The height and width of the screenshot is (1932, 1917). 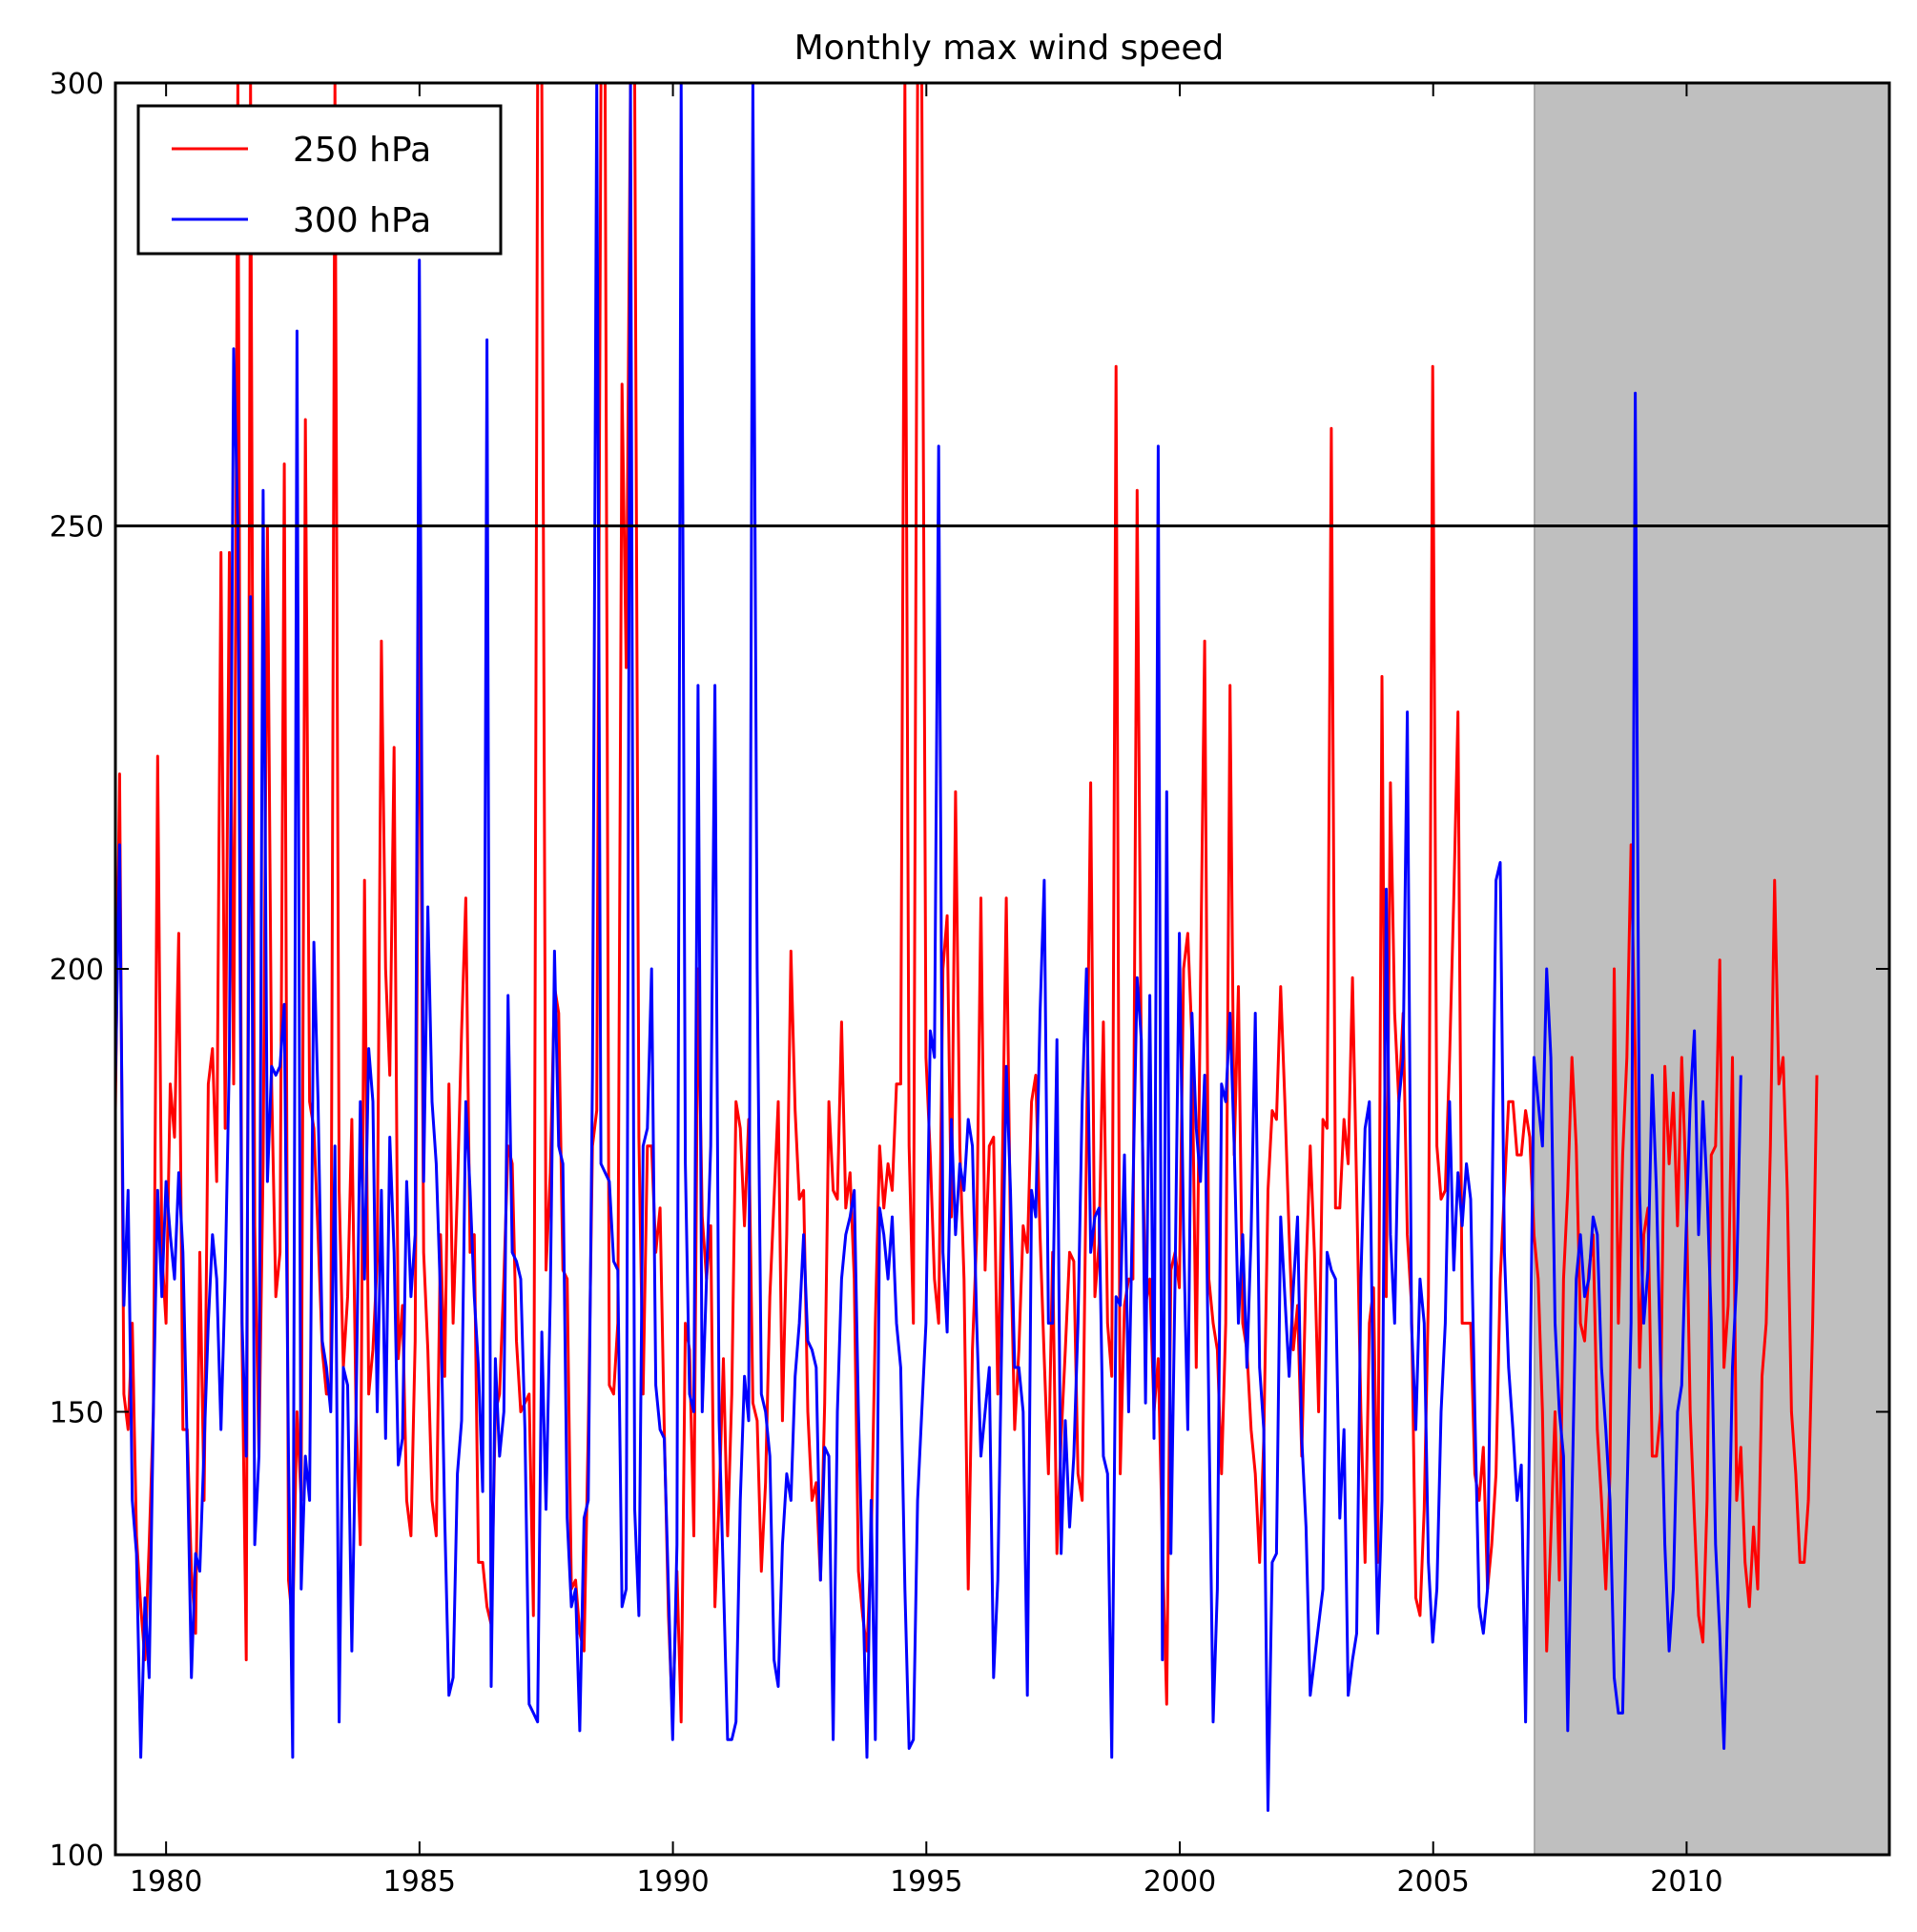 I want to click on legend: 250 hPa 300 hPa, so click(x=319, y=180).